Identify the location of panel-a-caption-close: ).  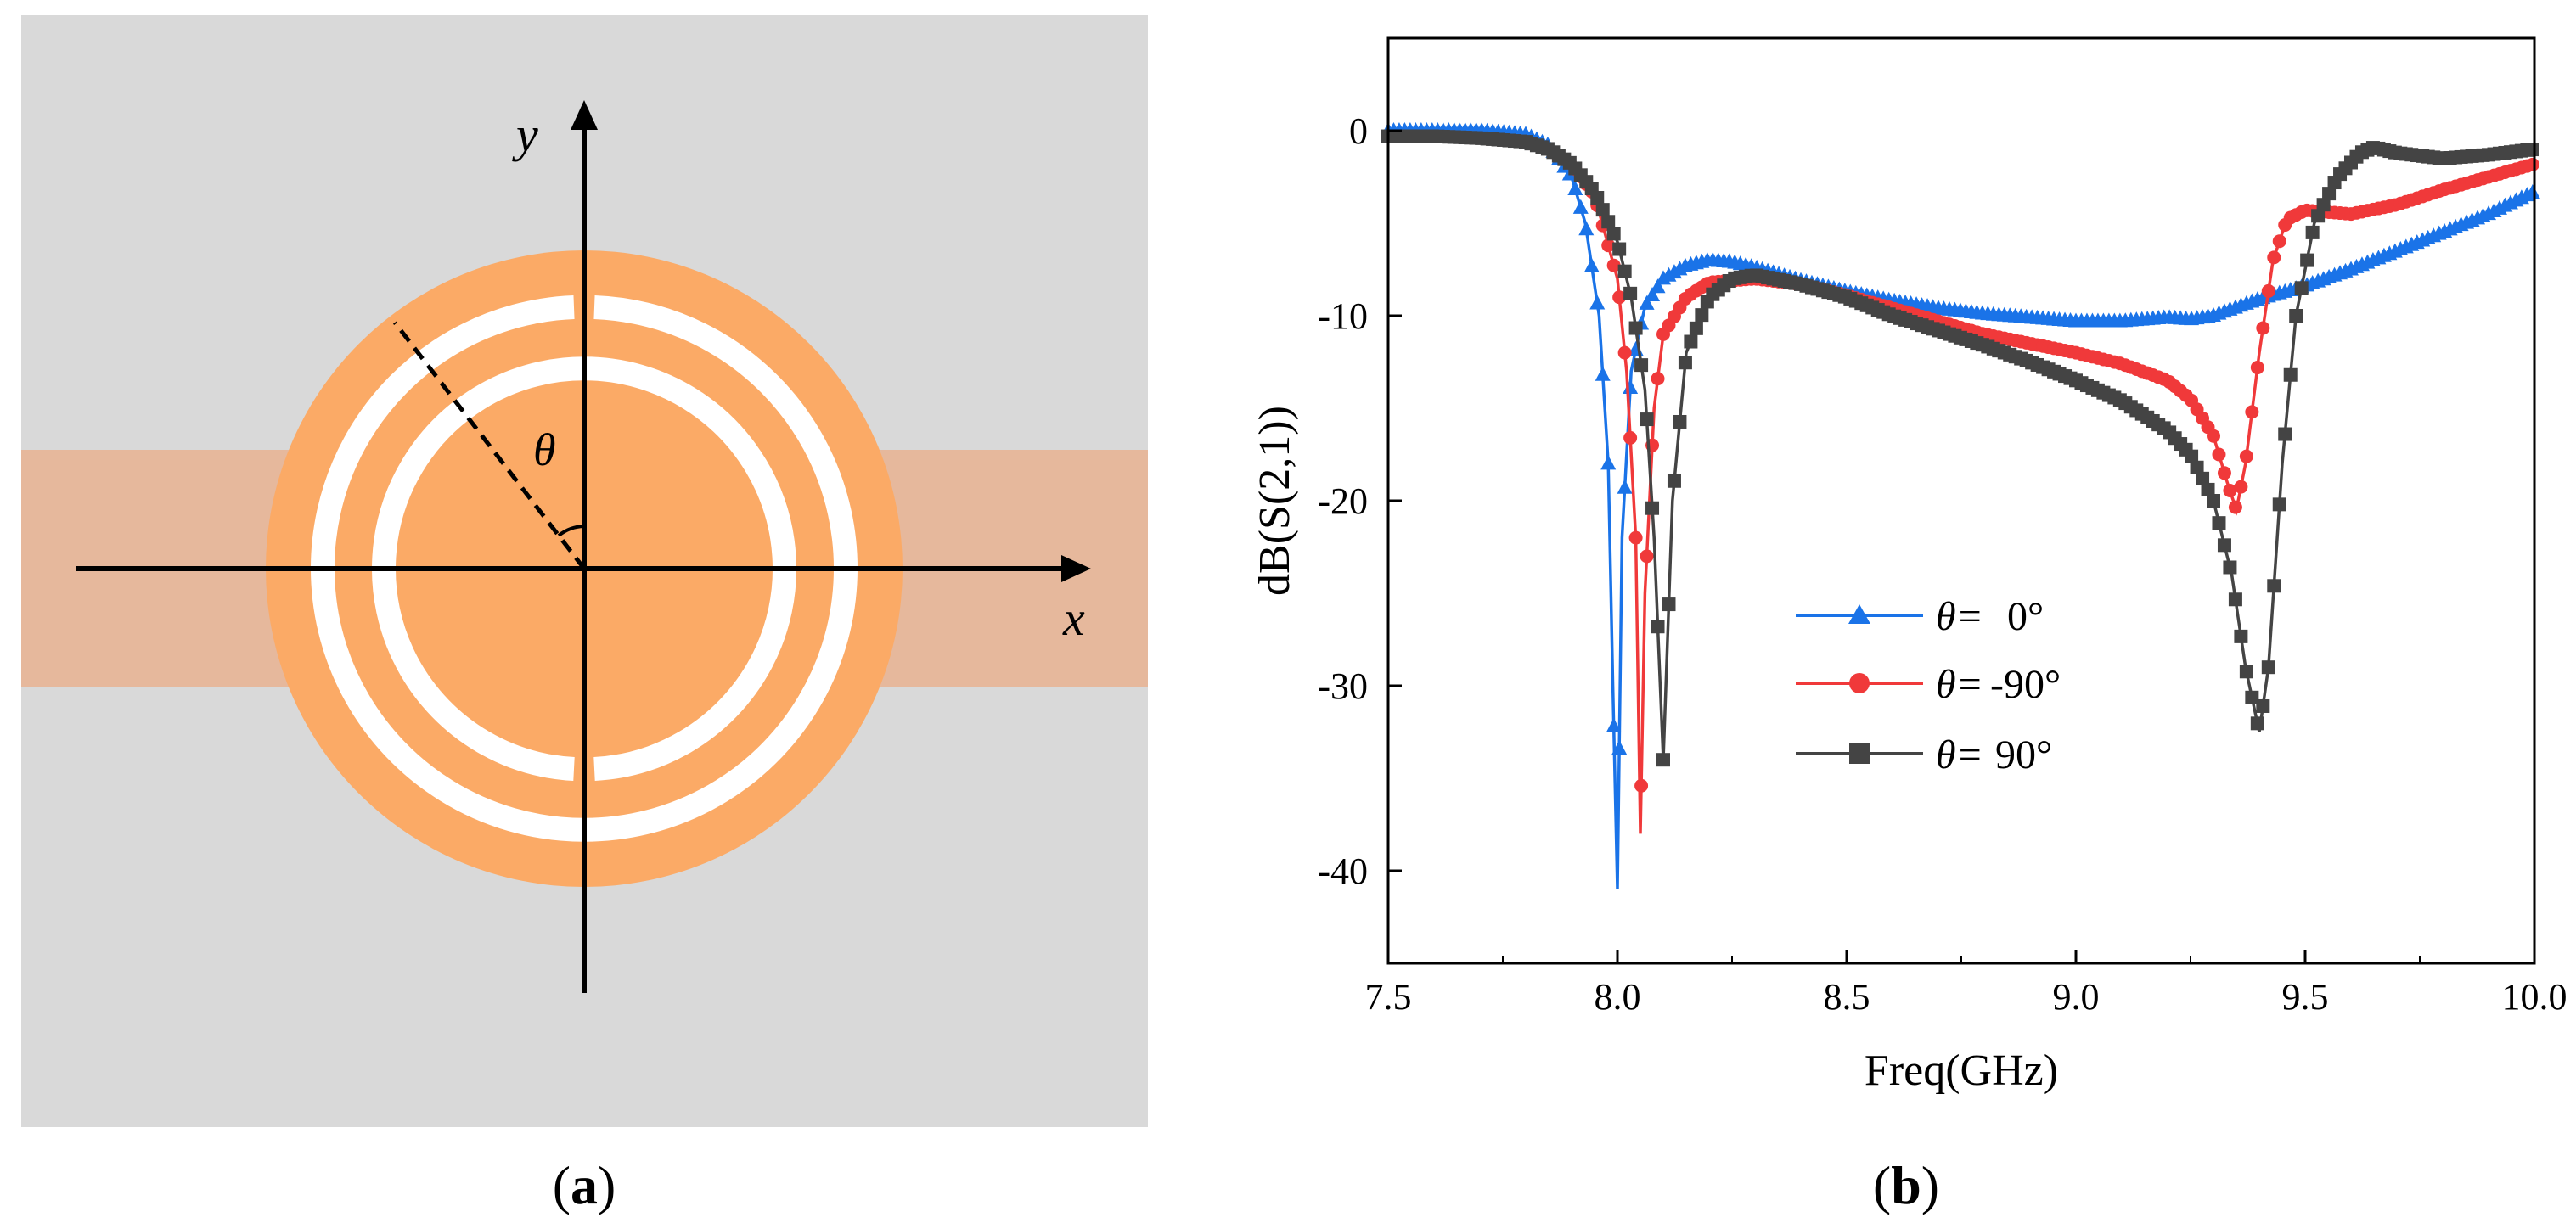
(607, 1185).